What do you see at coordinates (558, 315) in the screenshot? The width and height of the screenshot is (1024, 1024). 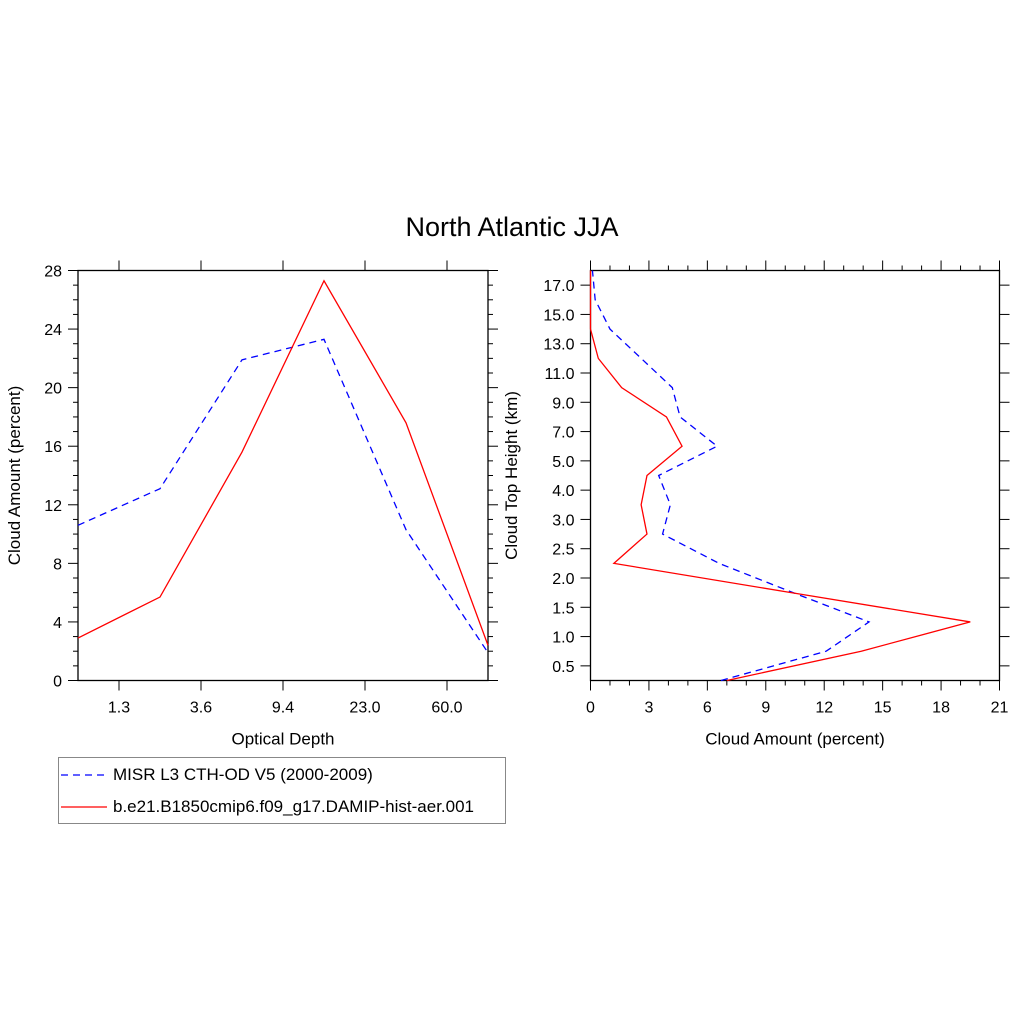 I see `y-tick-label: 15.0` at bounding box center [558, 315].